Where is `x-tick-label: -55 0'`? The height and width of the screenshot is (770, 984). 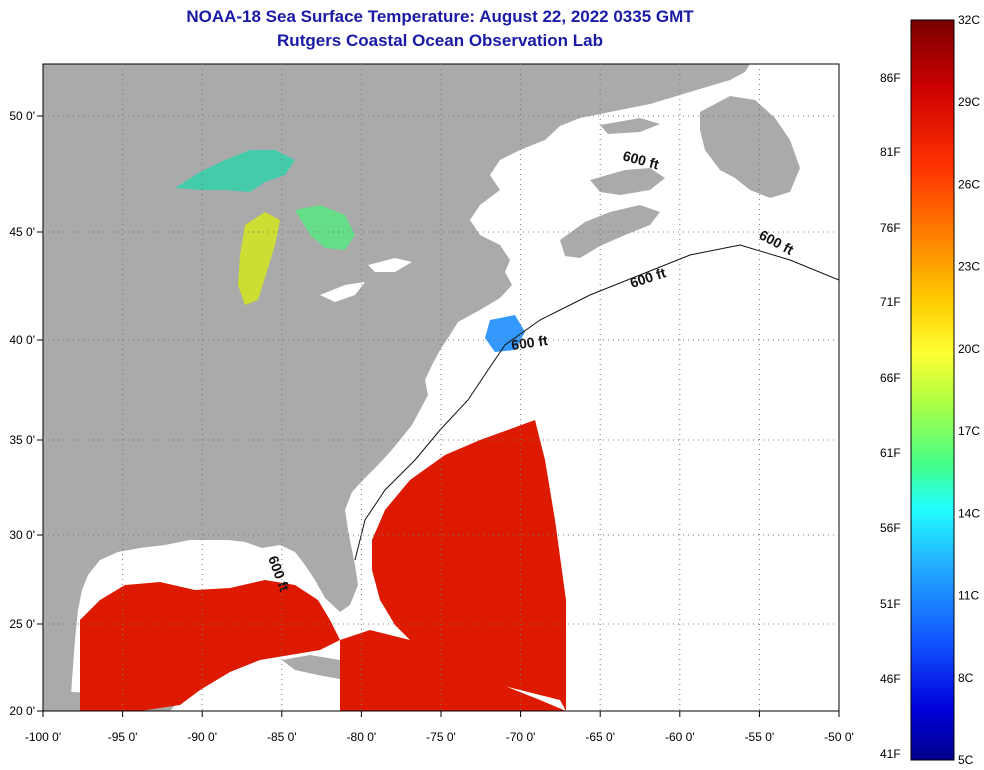 x-tick-label: -55 0' is located at coordinates (760, 737).